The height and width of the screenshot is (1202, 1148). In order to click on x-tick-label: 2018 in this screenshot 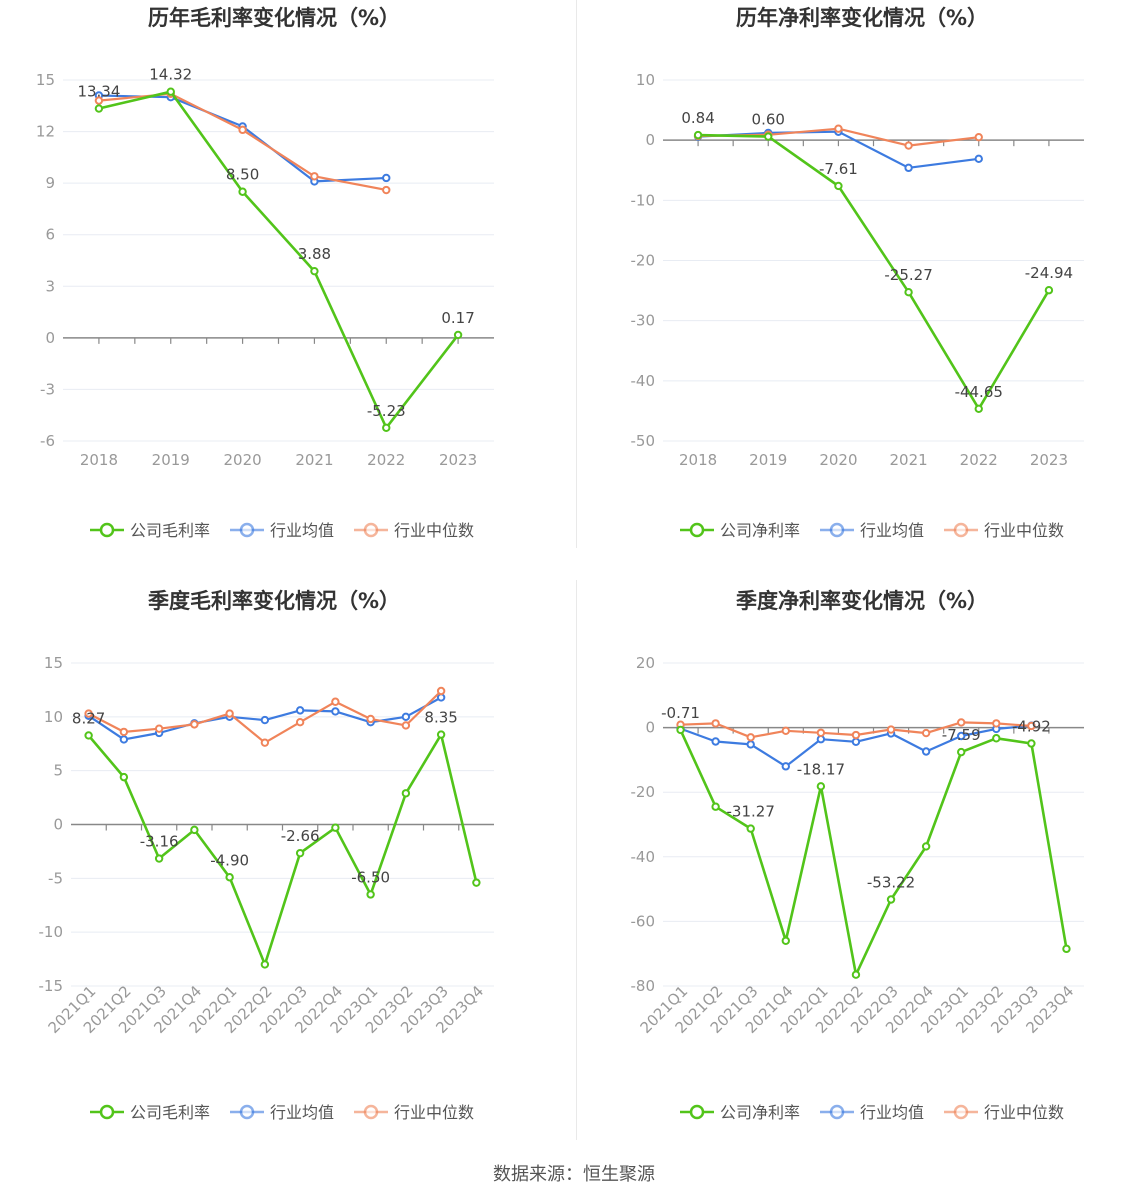, I will do `click(698, 460)`.